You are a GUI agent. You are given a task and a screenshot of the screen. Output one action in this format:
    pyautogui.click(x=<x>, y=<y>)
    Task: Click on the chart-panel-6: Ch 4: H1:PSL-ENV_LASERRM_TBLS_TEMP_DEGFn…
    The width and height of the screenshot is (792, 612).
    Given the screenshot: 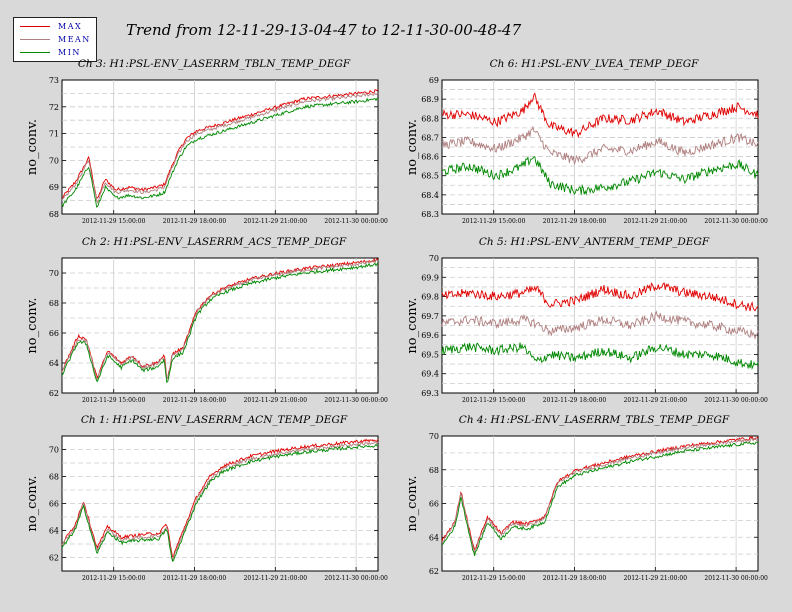 What is the action you would take?
    pyautogui.click(x=586, y=498)
    